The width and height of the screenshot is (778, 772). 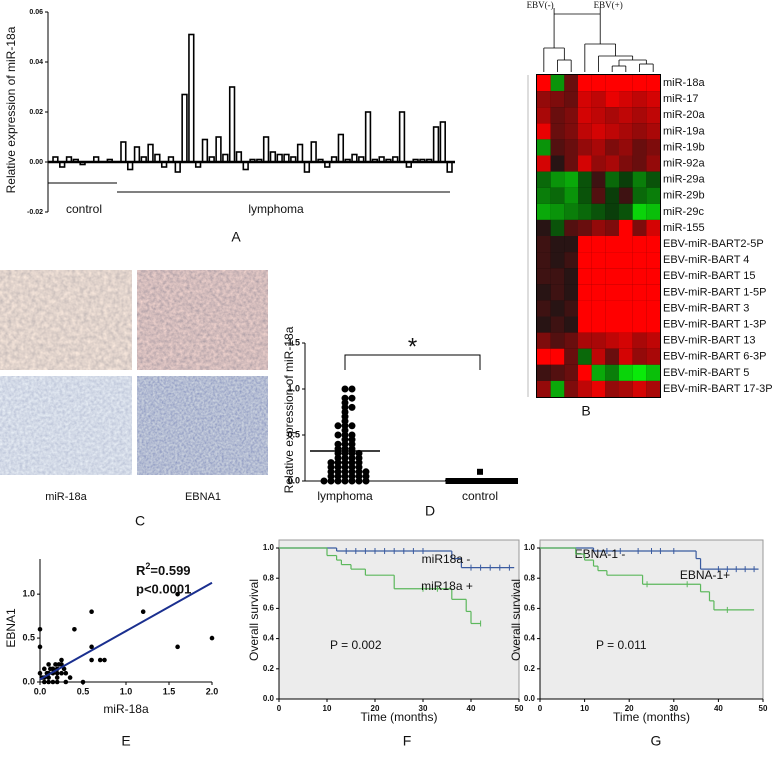 What do you see at coordinates (126, 631) in the screenshot?
I see `fit-line` at bounding box center [126, 631].